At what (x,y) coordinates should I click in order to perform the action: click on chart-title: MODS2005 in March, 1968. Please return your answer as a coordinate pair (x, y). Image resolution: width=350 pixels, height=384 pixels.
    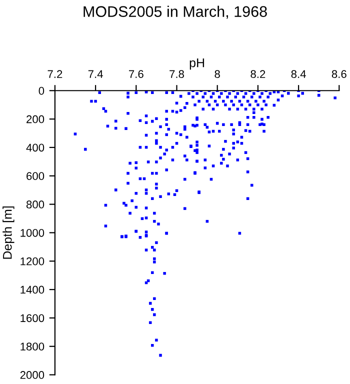
    Looking at the image, I should click on (175, 12).